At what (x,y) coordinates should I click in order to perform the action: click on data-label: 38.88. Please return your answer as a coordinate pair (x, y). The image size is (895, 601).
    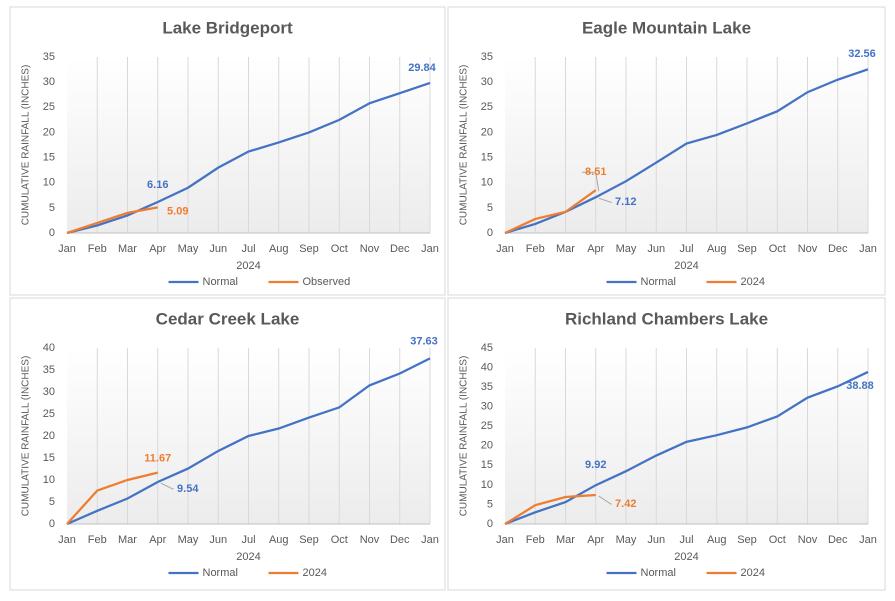
    Looking at the image, I should click on (860, 386).